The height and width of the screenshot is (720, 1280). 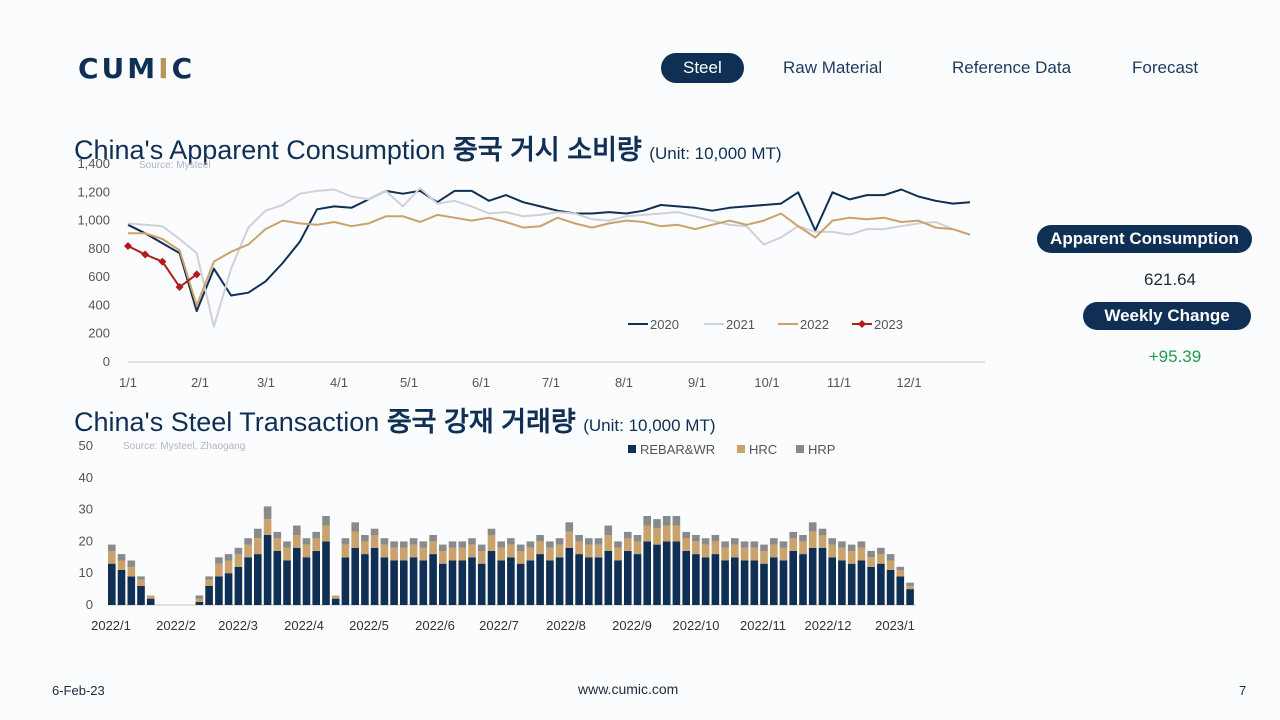 I want to click on tab-reference-data: Reference Data, so click(x=1012, y=67).